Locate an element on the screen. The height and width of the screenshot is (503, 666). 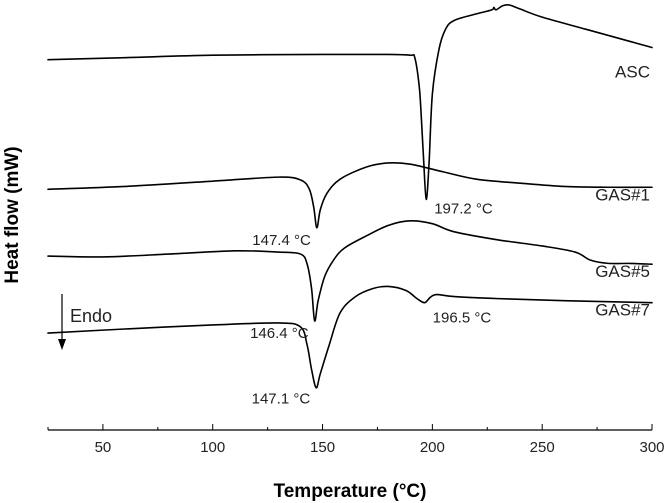
series-label-gas-5: GAS#5 is located at coordinates (622, 271).